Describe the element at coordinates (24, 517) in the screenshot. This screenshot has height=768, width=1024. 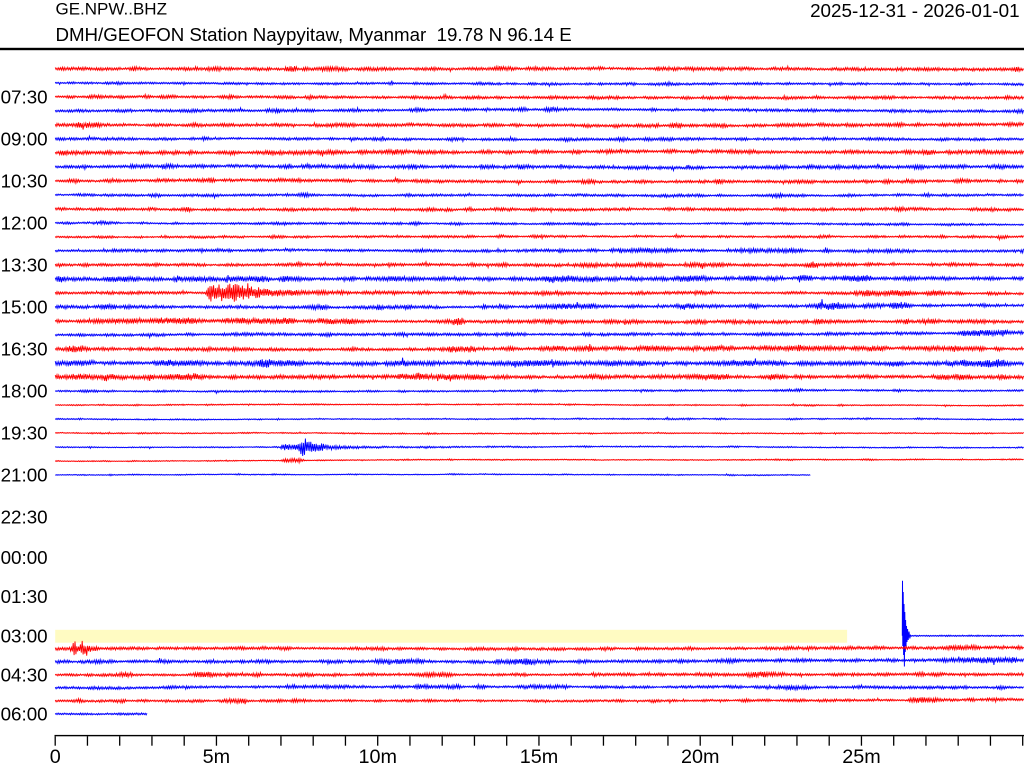
I see `svg-text: 22:30` at that location.